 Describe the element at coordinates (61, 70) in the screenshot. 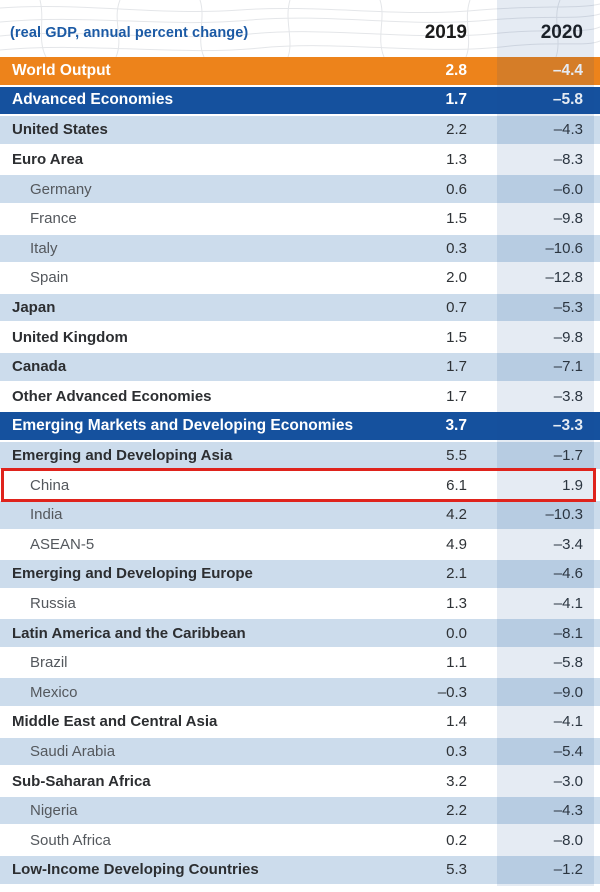

I see `row-label: World Output` at that location.